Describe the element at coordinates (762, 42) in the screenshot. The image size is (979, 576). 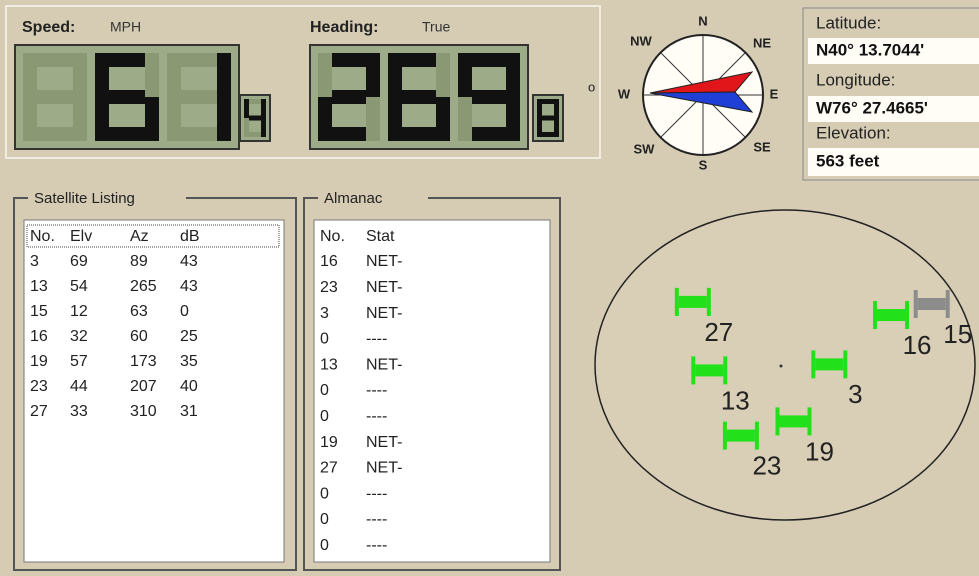
I see `compass-label: NE` at that location.